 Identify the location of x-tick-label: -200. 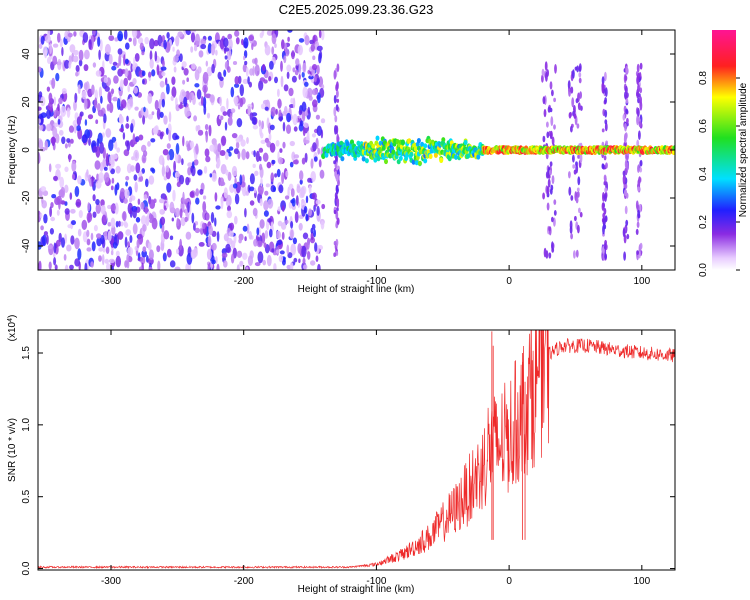
(244, 581).